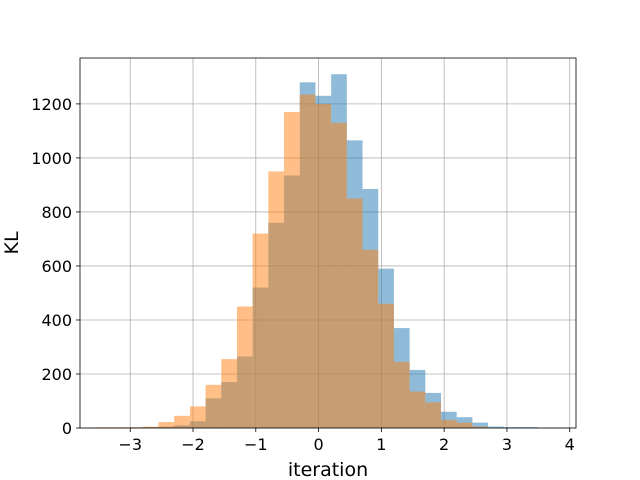 The height and width of the screenshot is (480, 640). What do you see at coordinates (193, 444) in the screenshot?
I see `x-tick-label: −2` at bounding box center [193, 444].